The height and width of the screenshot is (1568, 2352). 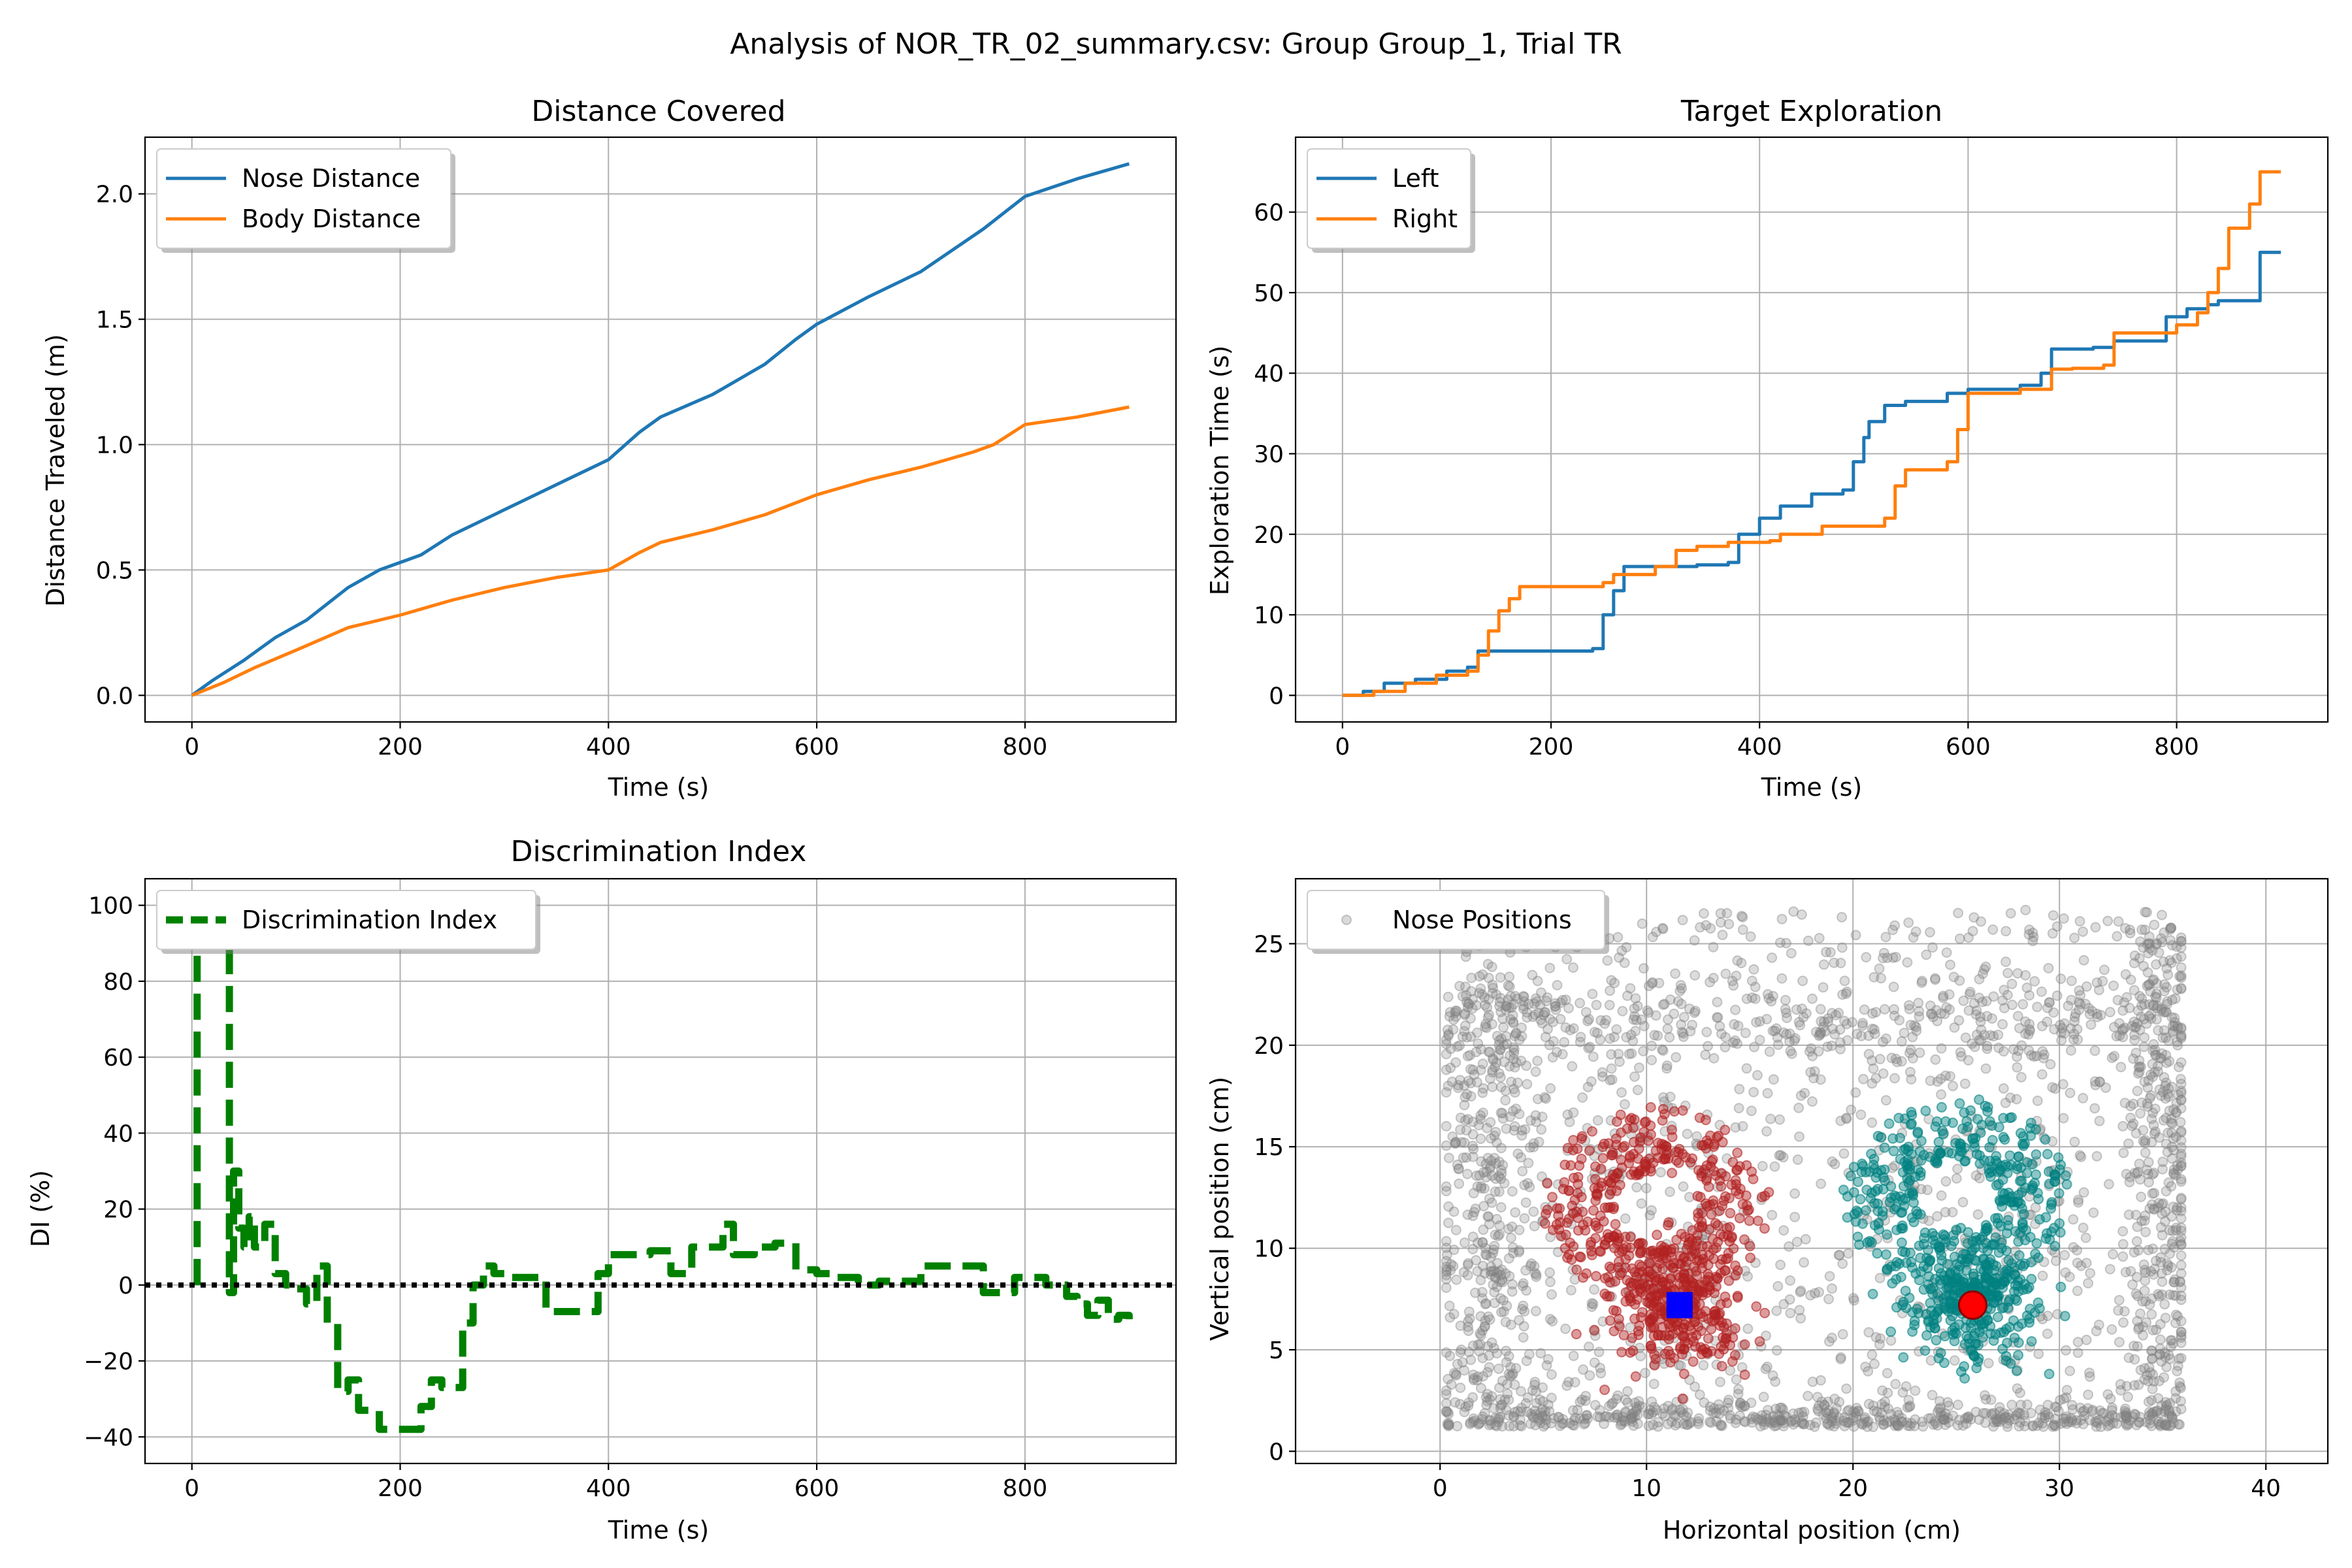 What do you see at coordinates (1269, 615) in the screenshot?
I see `y-tick-label: 10` at bounding box center [1269, 615].